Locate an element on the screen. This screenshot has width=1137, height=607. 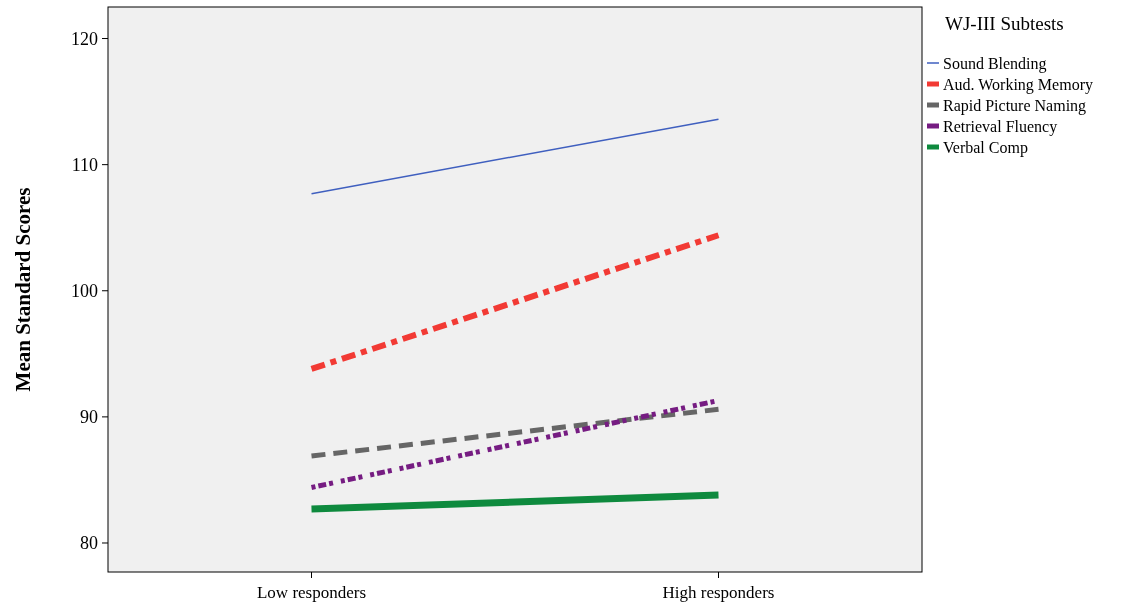
legend-label: Retrieval Fluency is located at coordinates (1000, 126).